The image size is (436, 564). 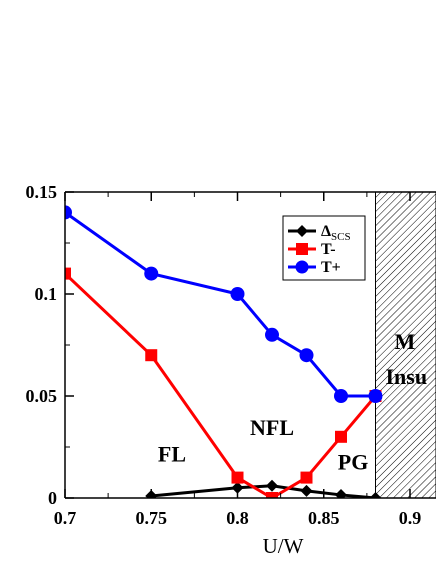 What do you see at coordinates (407, 376) in the screenshot?
I see `insulator-label-line2: Insu` at bounding box center [407, 376].